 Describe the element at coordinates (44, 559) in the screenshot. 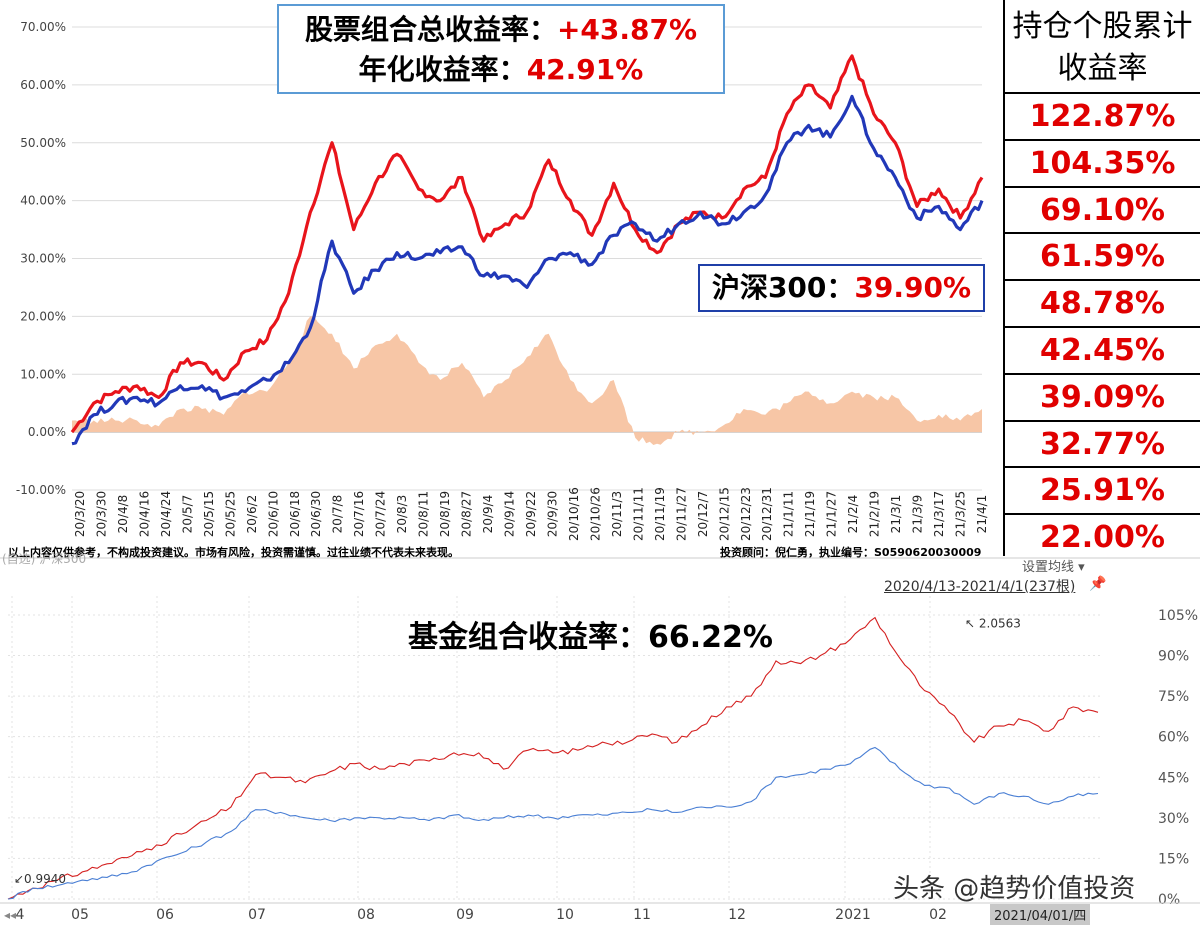

I see `legend-faint: (自选) 沪深300` at that location.